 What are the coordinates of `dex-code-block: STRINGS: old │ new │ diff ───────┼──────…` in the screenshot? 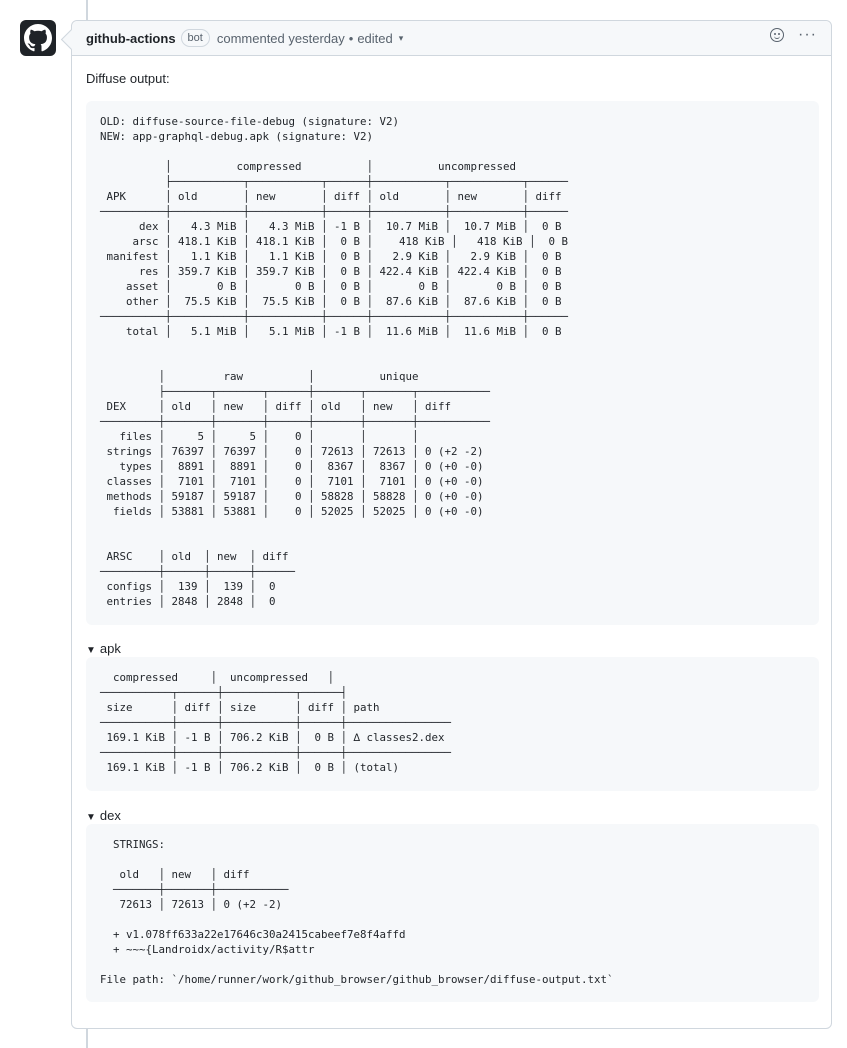 It's located at (452, 913).